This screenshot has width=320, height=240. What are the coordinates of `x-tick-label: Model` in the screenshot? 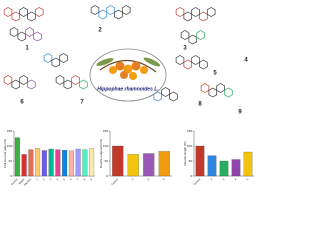 It's located at (21, 181).